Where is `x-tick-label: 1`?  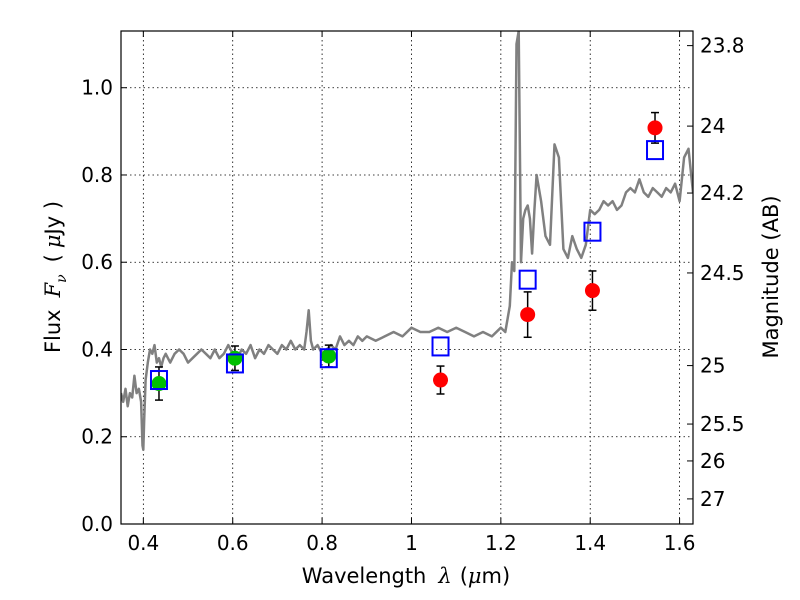
x-tick-label: 1 is located at coordinates (411, 543).